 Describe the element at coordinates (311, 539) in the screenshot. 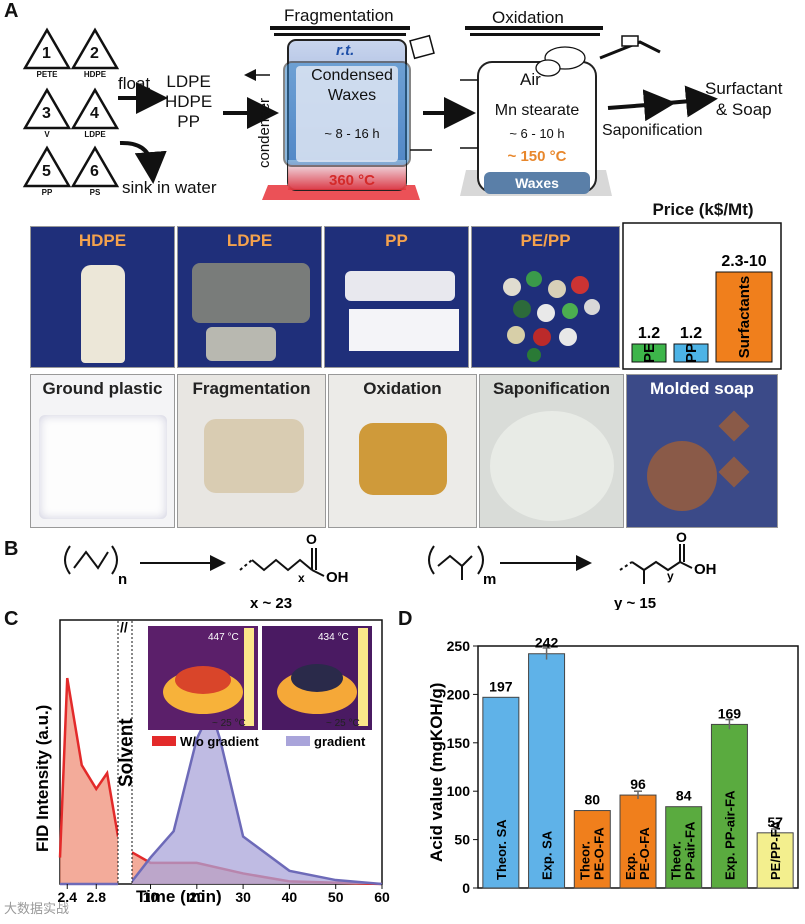

I see `carbonyl-o-1: O` at that location.